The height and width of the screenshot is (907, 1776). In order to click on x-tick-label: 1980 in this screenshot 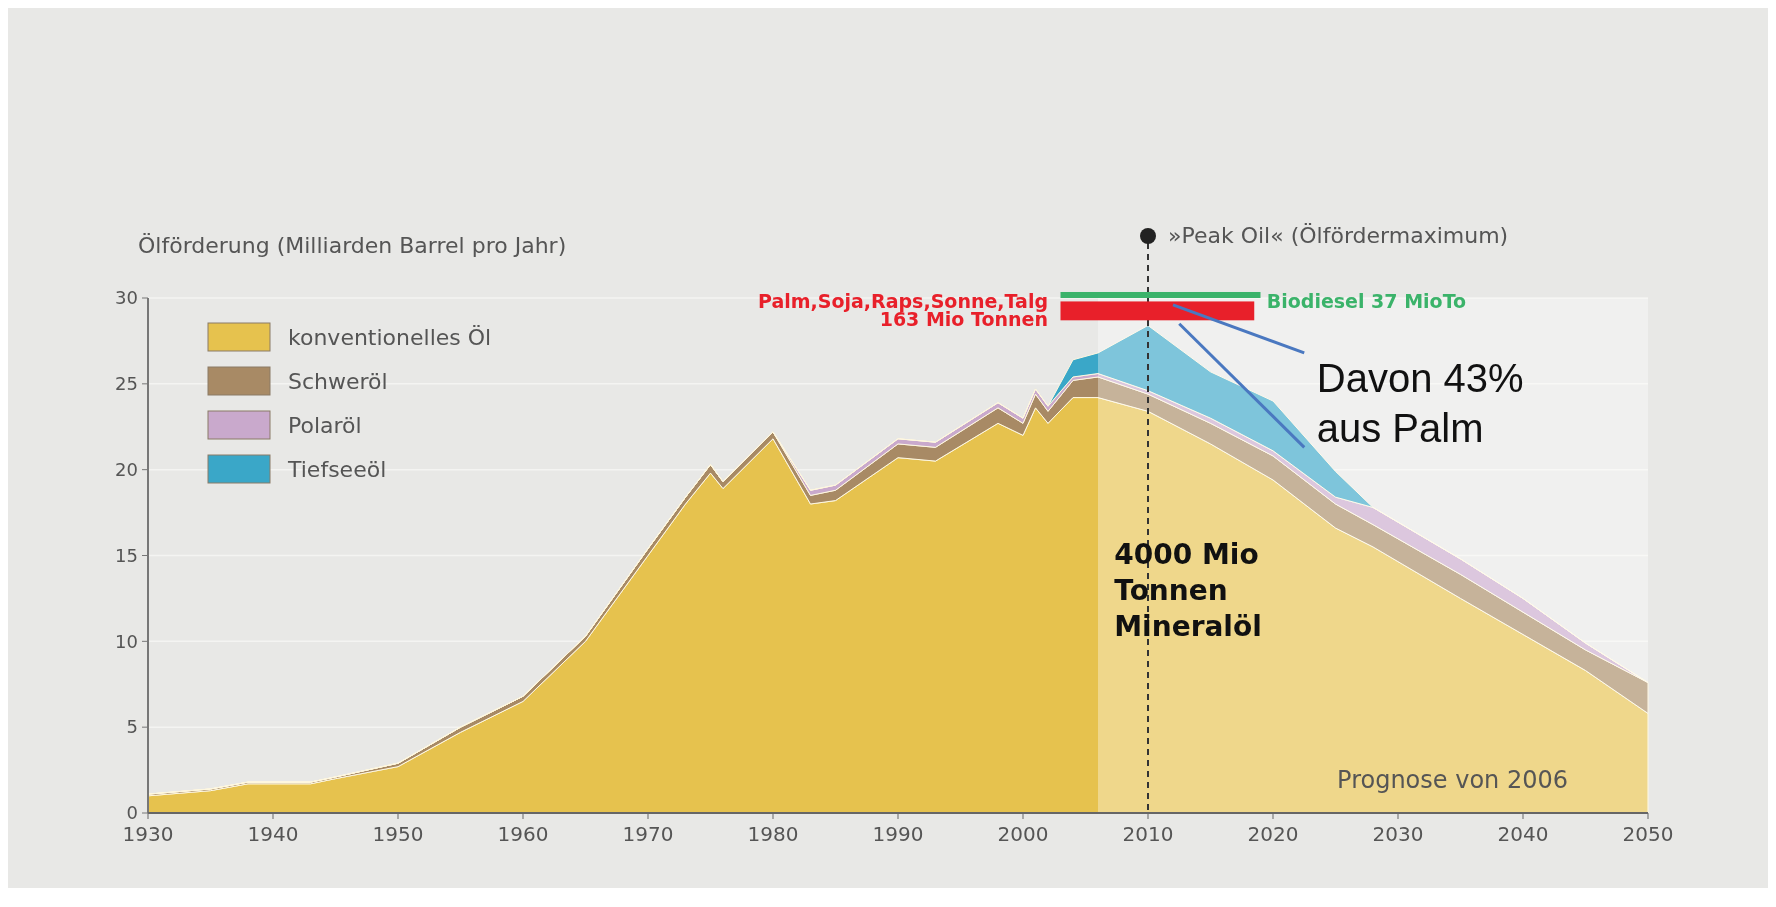, I will do `click(773, 834)`.